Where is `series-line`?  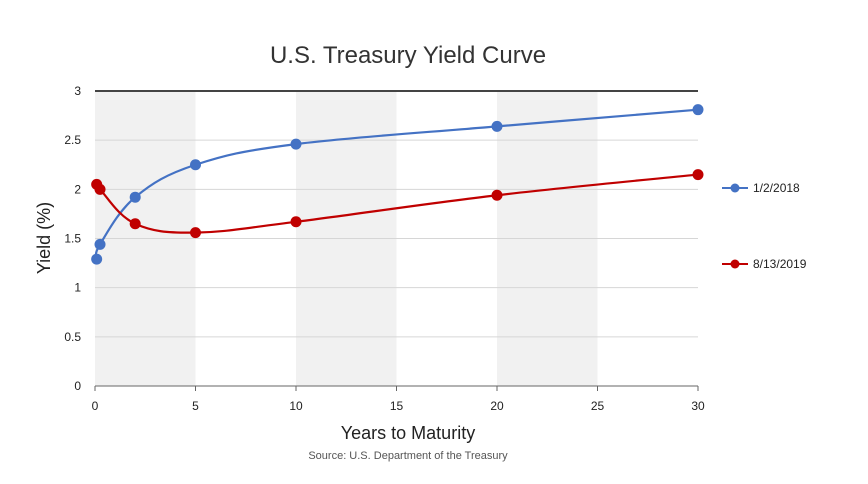 series-line is located at coordinates (396, 203).